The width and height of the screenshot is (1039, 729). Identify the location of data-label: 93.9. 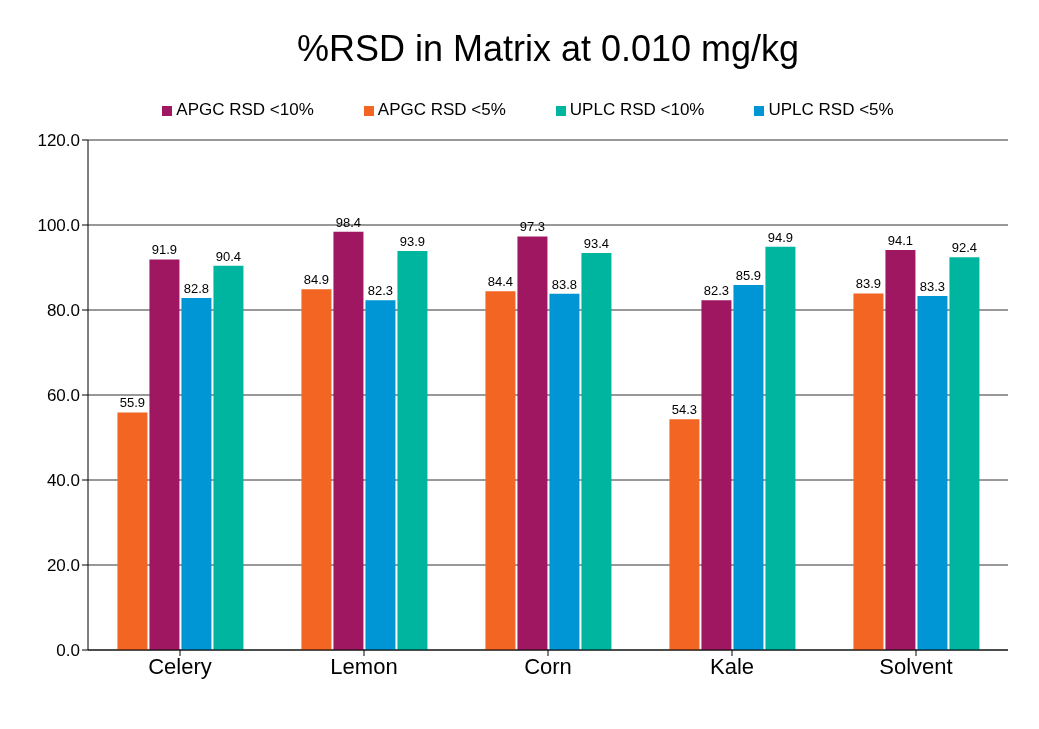
(412, 241).